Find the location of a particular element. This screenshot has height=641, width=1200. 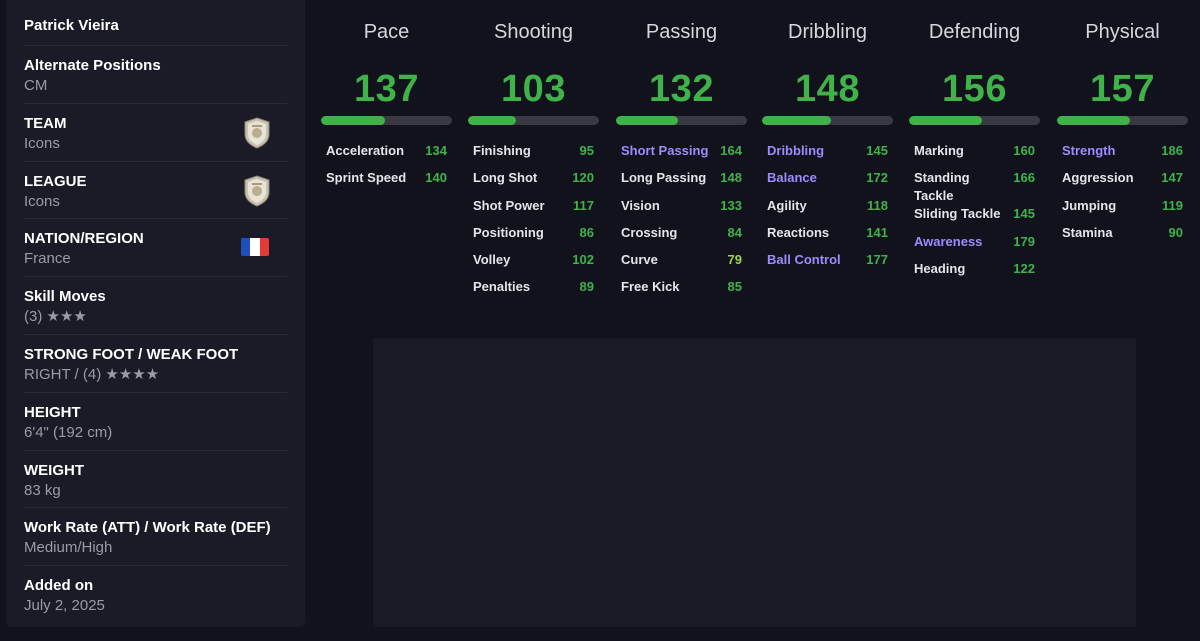

attribute-name: Sprint Speed is located at coordinates (366, 178).